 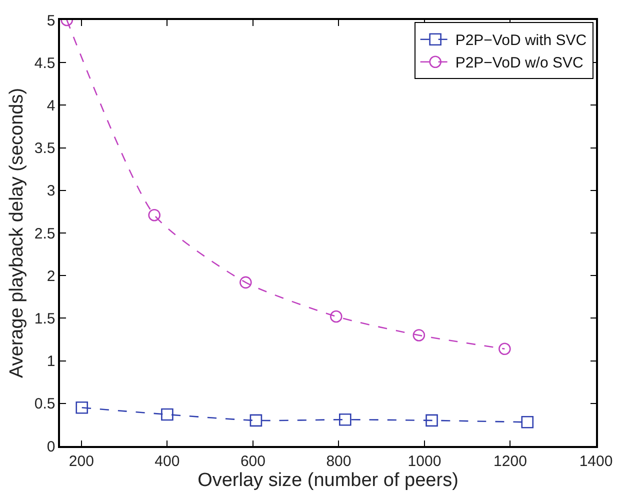 What do you see at coordinates (596, 461) in the screenshot?
I see `x-tick-label: 1400` at bounding box center [596, 461].